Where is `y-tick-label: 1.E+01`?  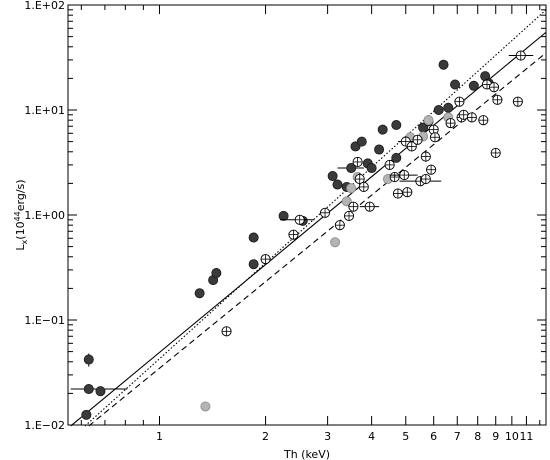 y-tick-label: 1.E+01 is located at coordinates (44, 110).